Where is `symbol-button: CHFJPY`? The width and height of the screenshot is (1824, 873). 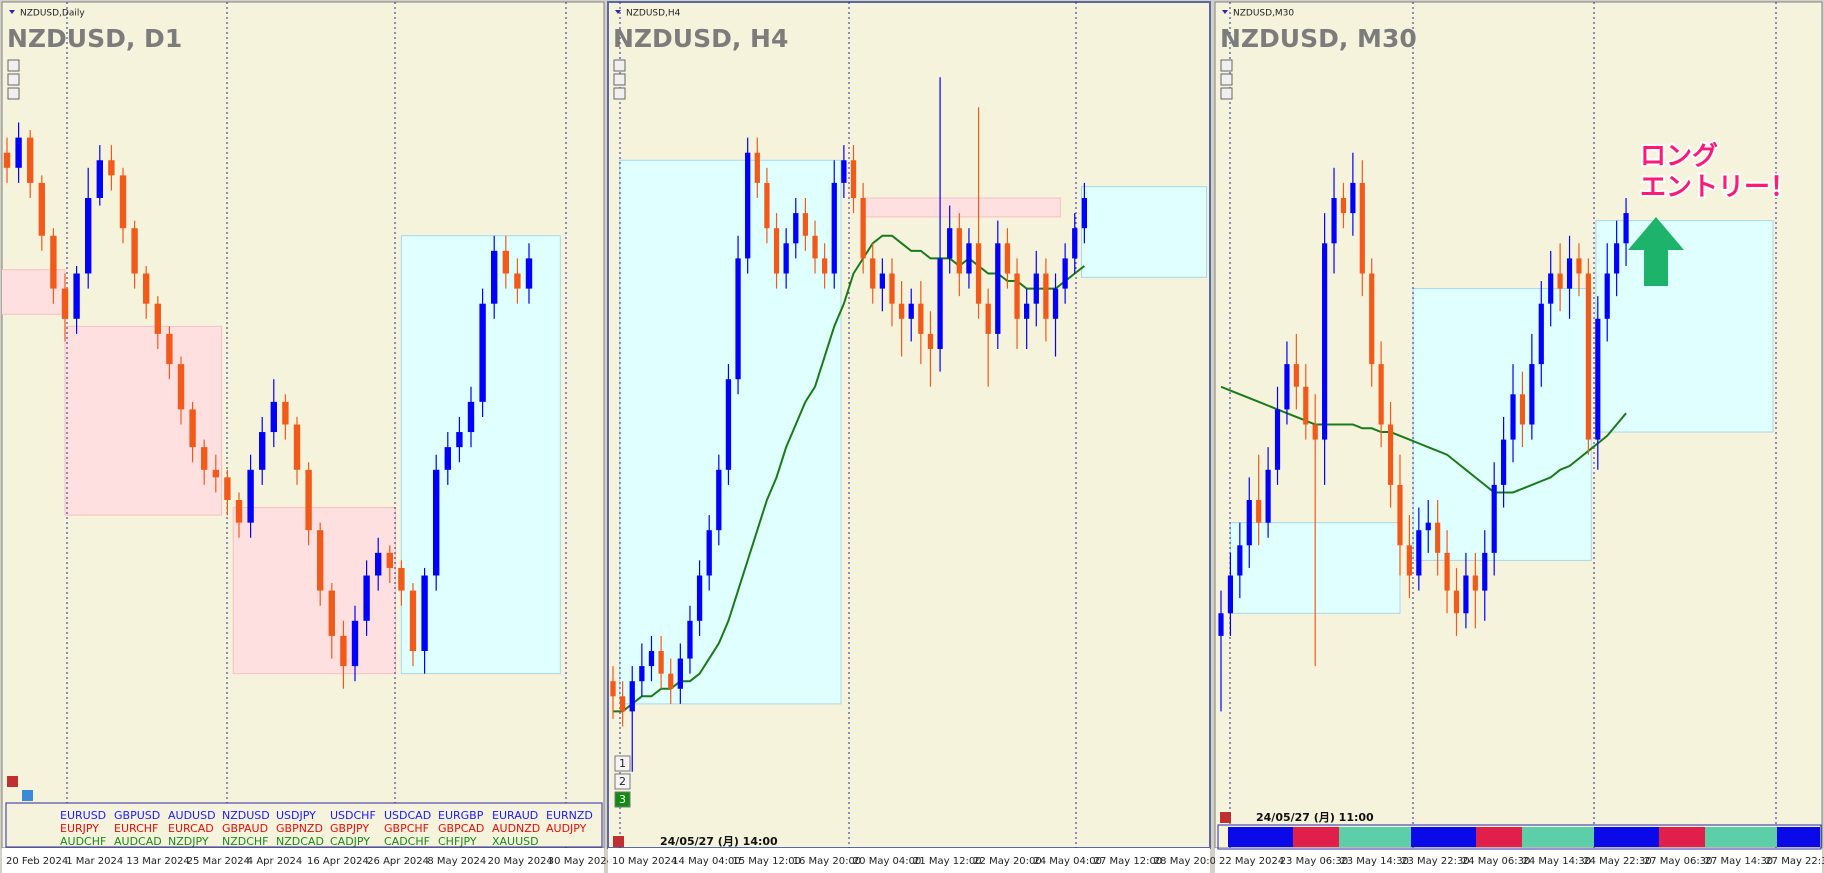
symbol-button: CHFJPY is located at coordinates (457, 841).